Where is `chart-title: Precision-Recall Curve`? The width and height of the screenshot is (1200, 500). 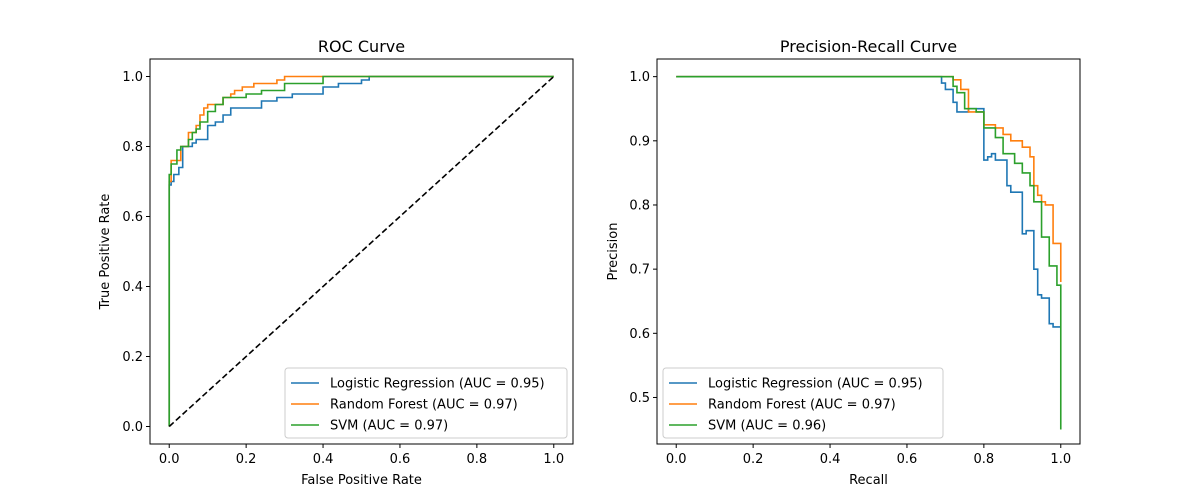
chart-title: Precision-Recall Curve is located at coordinates (868, 46).